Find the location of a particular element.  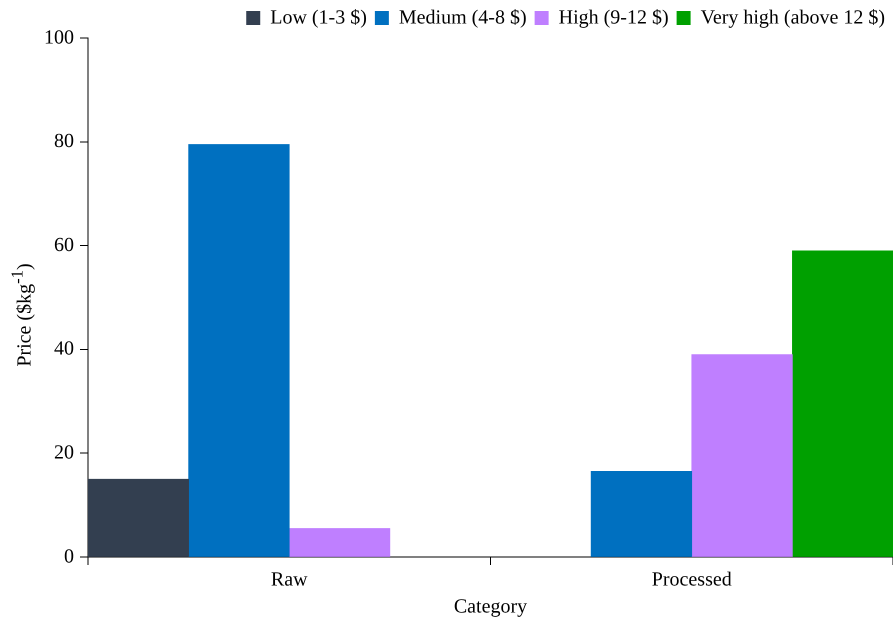

x-tick-label: Raw is located at coordinates (289, 579).